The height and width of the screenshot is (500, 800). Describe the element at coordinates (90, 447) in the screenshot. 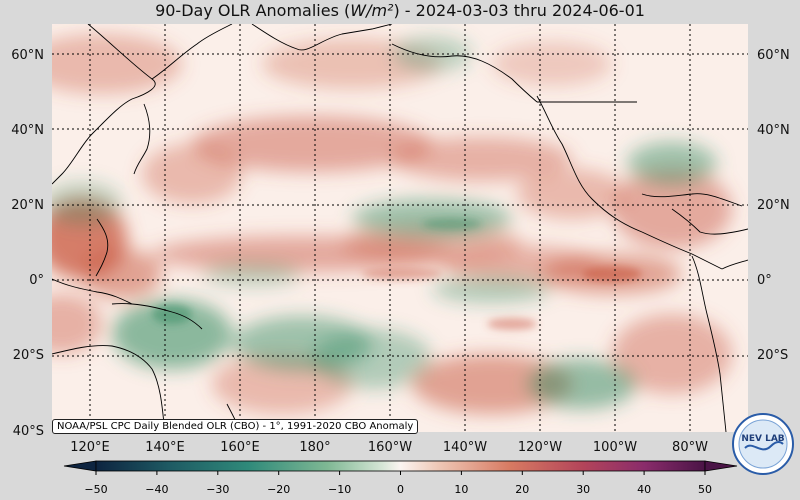

I see `lon-label-120e: 120°E` at that location.